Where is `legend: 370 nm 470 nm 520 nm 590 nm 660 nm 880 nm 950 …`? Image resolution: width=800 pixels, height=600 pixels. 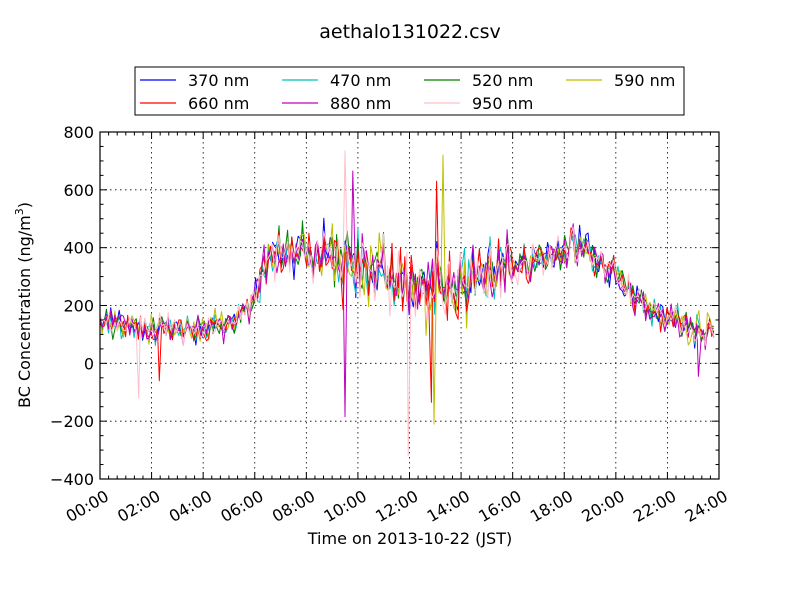 legend: 370 nm 470 nm 520 nm 590 nm 660 nm 880 nm 950 … is located at coordinates (409, 91).